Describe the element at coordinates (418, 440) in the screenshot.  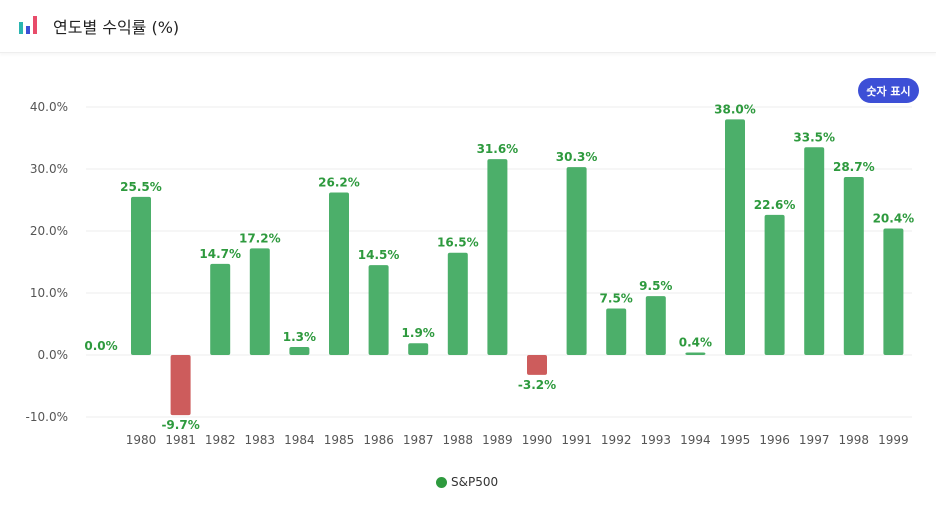
I see `x-tick-label: 1987` at that location.